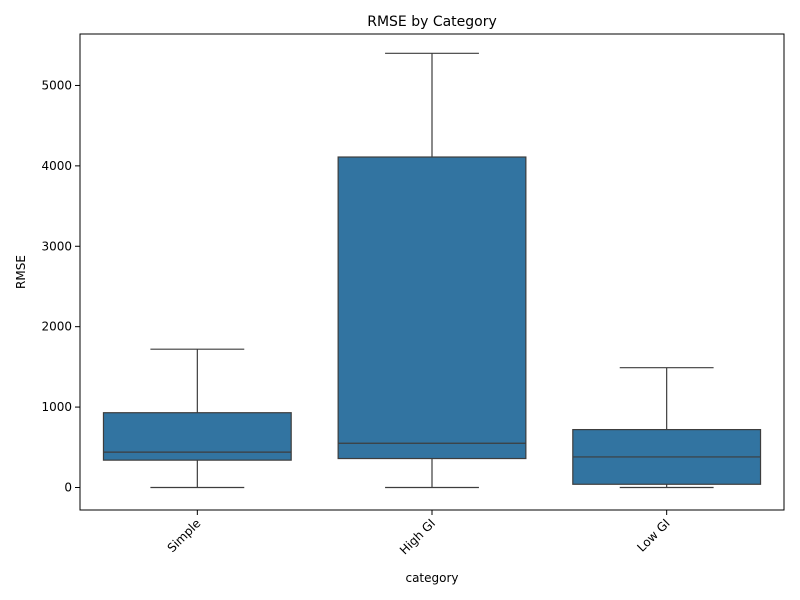  I want to click on y-tick-label: 5000, so click(56, 85).